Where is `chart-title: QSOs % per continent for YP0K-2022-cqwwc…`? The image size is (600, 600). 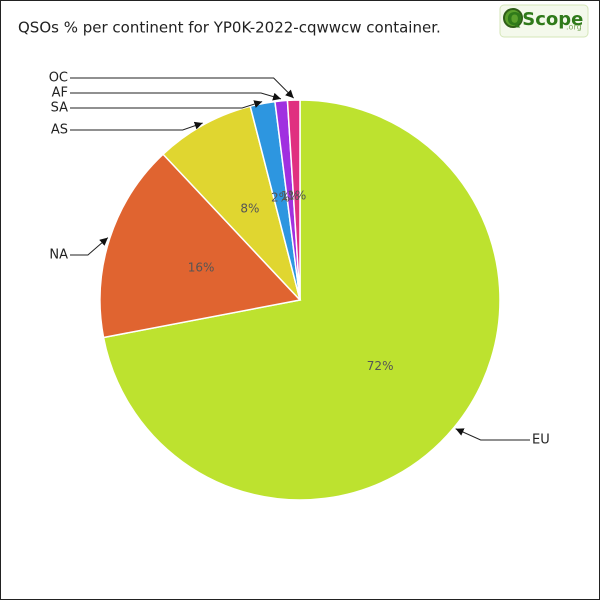 chart-title: QSOs % per continent for YP0K-2022-cqwwc… is located at coordinates (229, 28).